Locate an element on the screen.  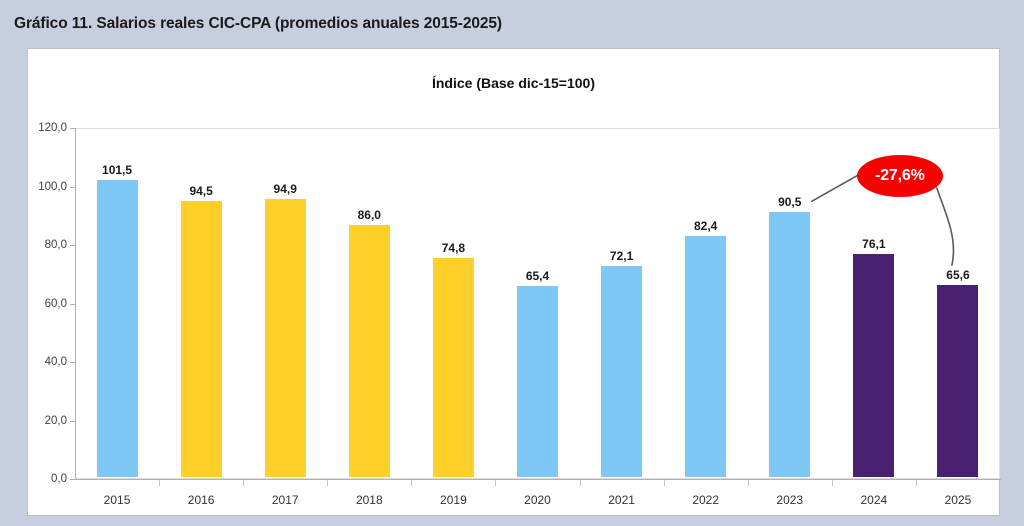
x-axis-label: 2016 is located at coordinates (201, 500).